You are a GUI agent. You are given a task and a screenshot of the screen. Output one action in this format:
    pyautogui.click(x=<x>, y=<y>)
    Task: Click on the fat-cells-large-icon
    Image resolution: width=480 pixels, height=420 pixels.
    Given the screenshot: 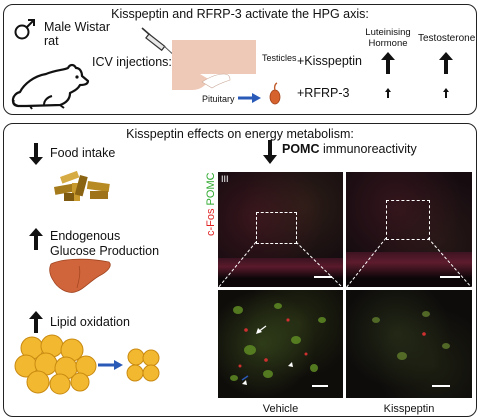 What is the action you would take?
    pyautogui.click(x=55, y=364)
    